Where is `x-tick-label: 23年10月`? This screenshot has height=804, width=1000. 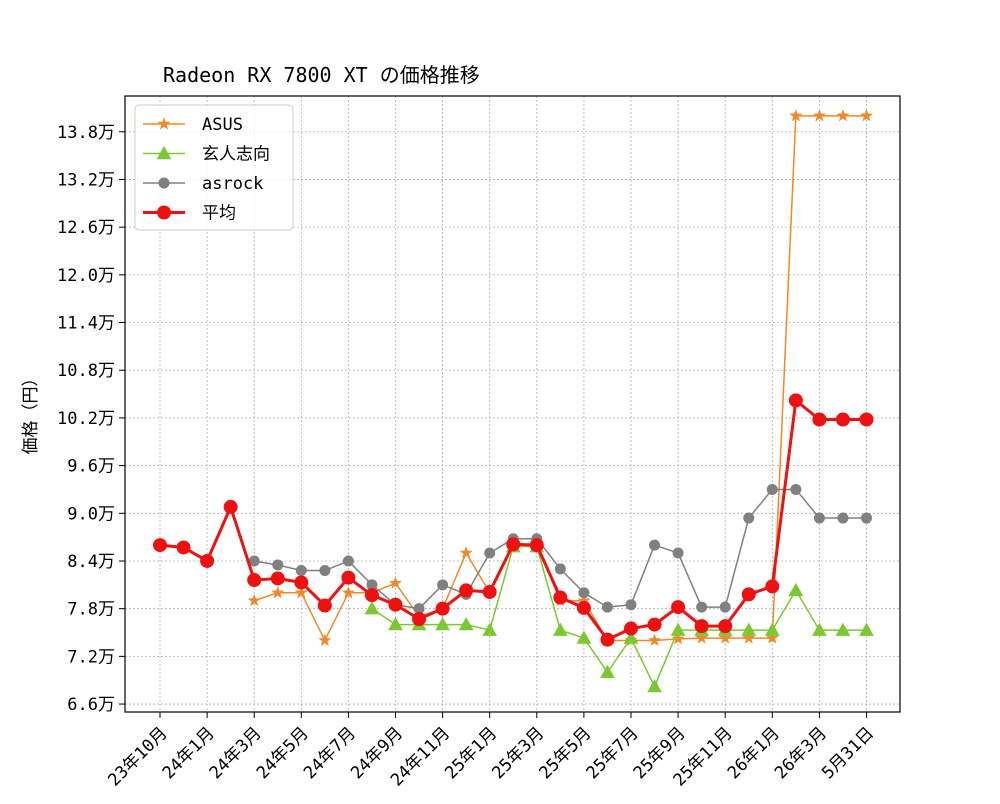
x-tick-label: 23年10月 is located at coordinates (137, 756).